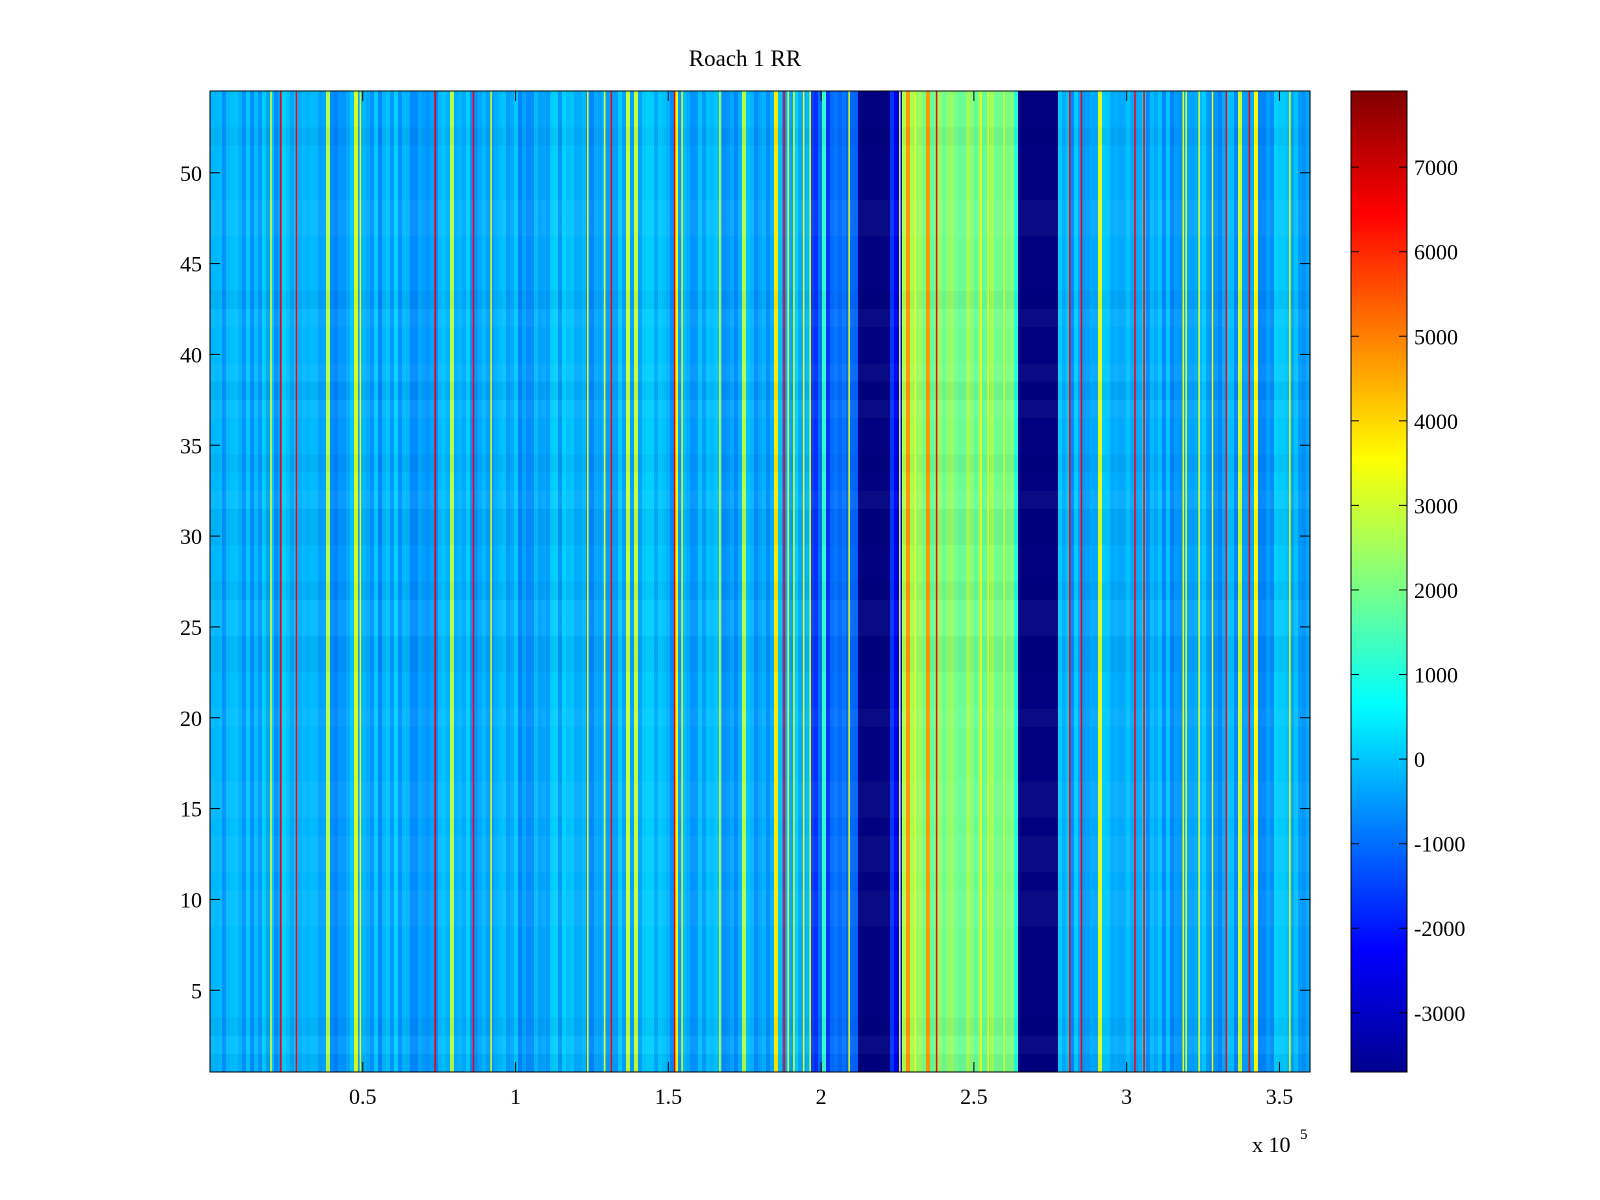  What do you see at coordinates (1439, 928) in the screenshot?
I see `colorbar-tick-label: -2000` at bounding box center [1439, 928].